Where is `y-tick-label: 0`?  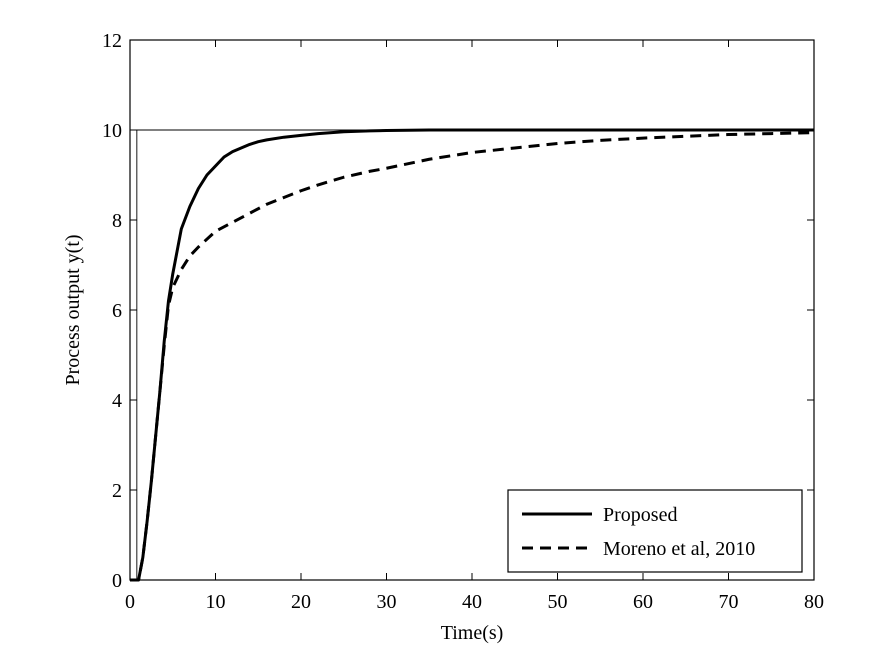
y-tick-label: 0 is located at coordinates (117, 581).